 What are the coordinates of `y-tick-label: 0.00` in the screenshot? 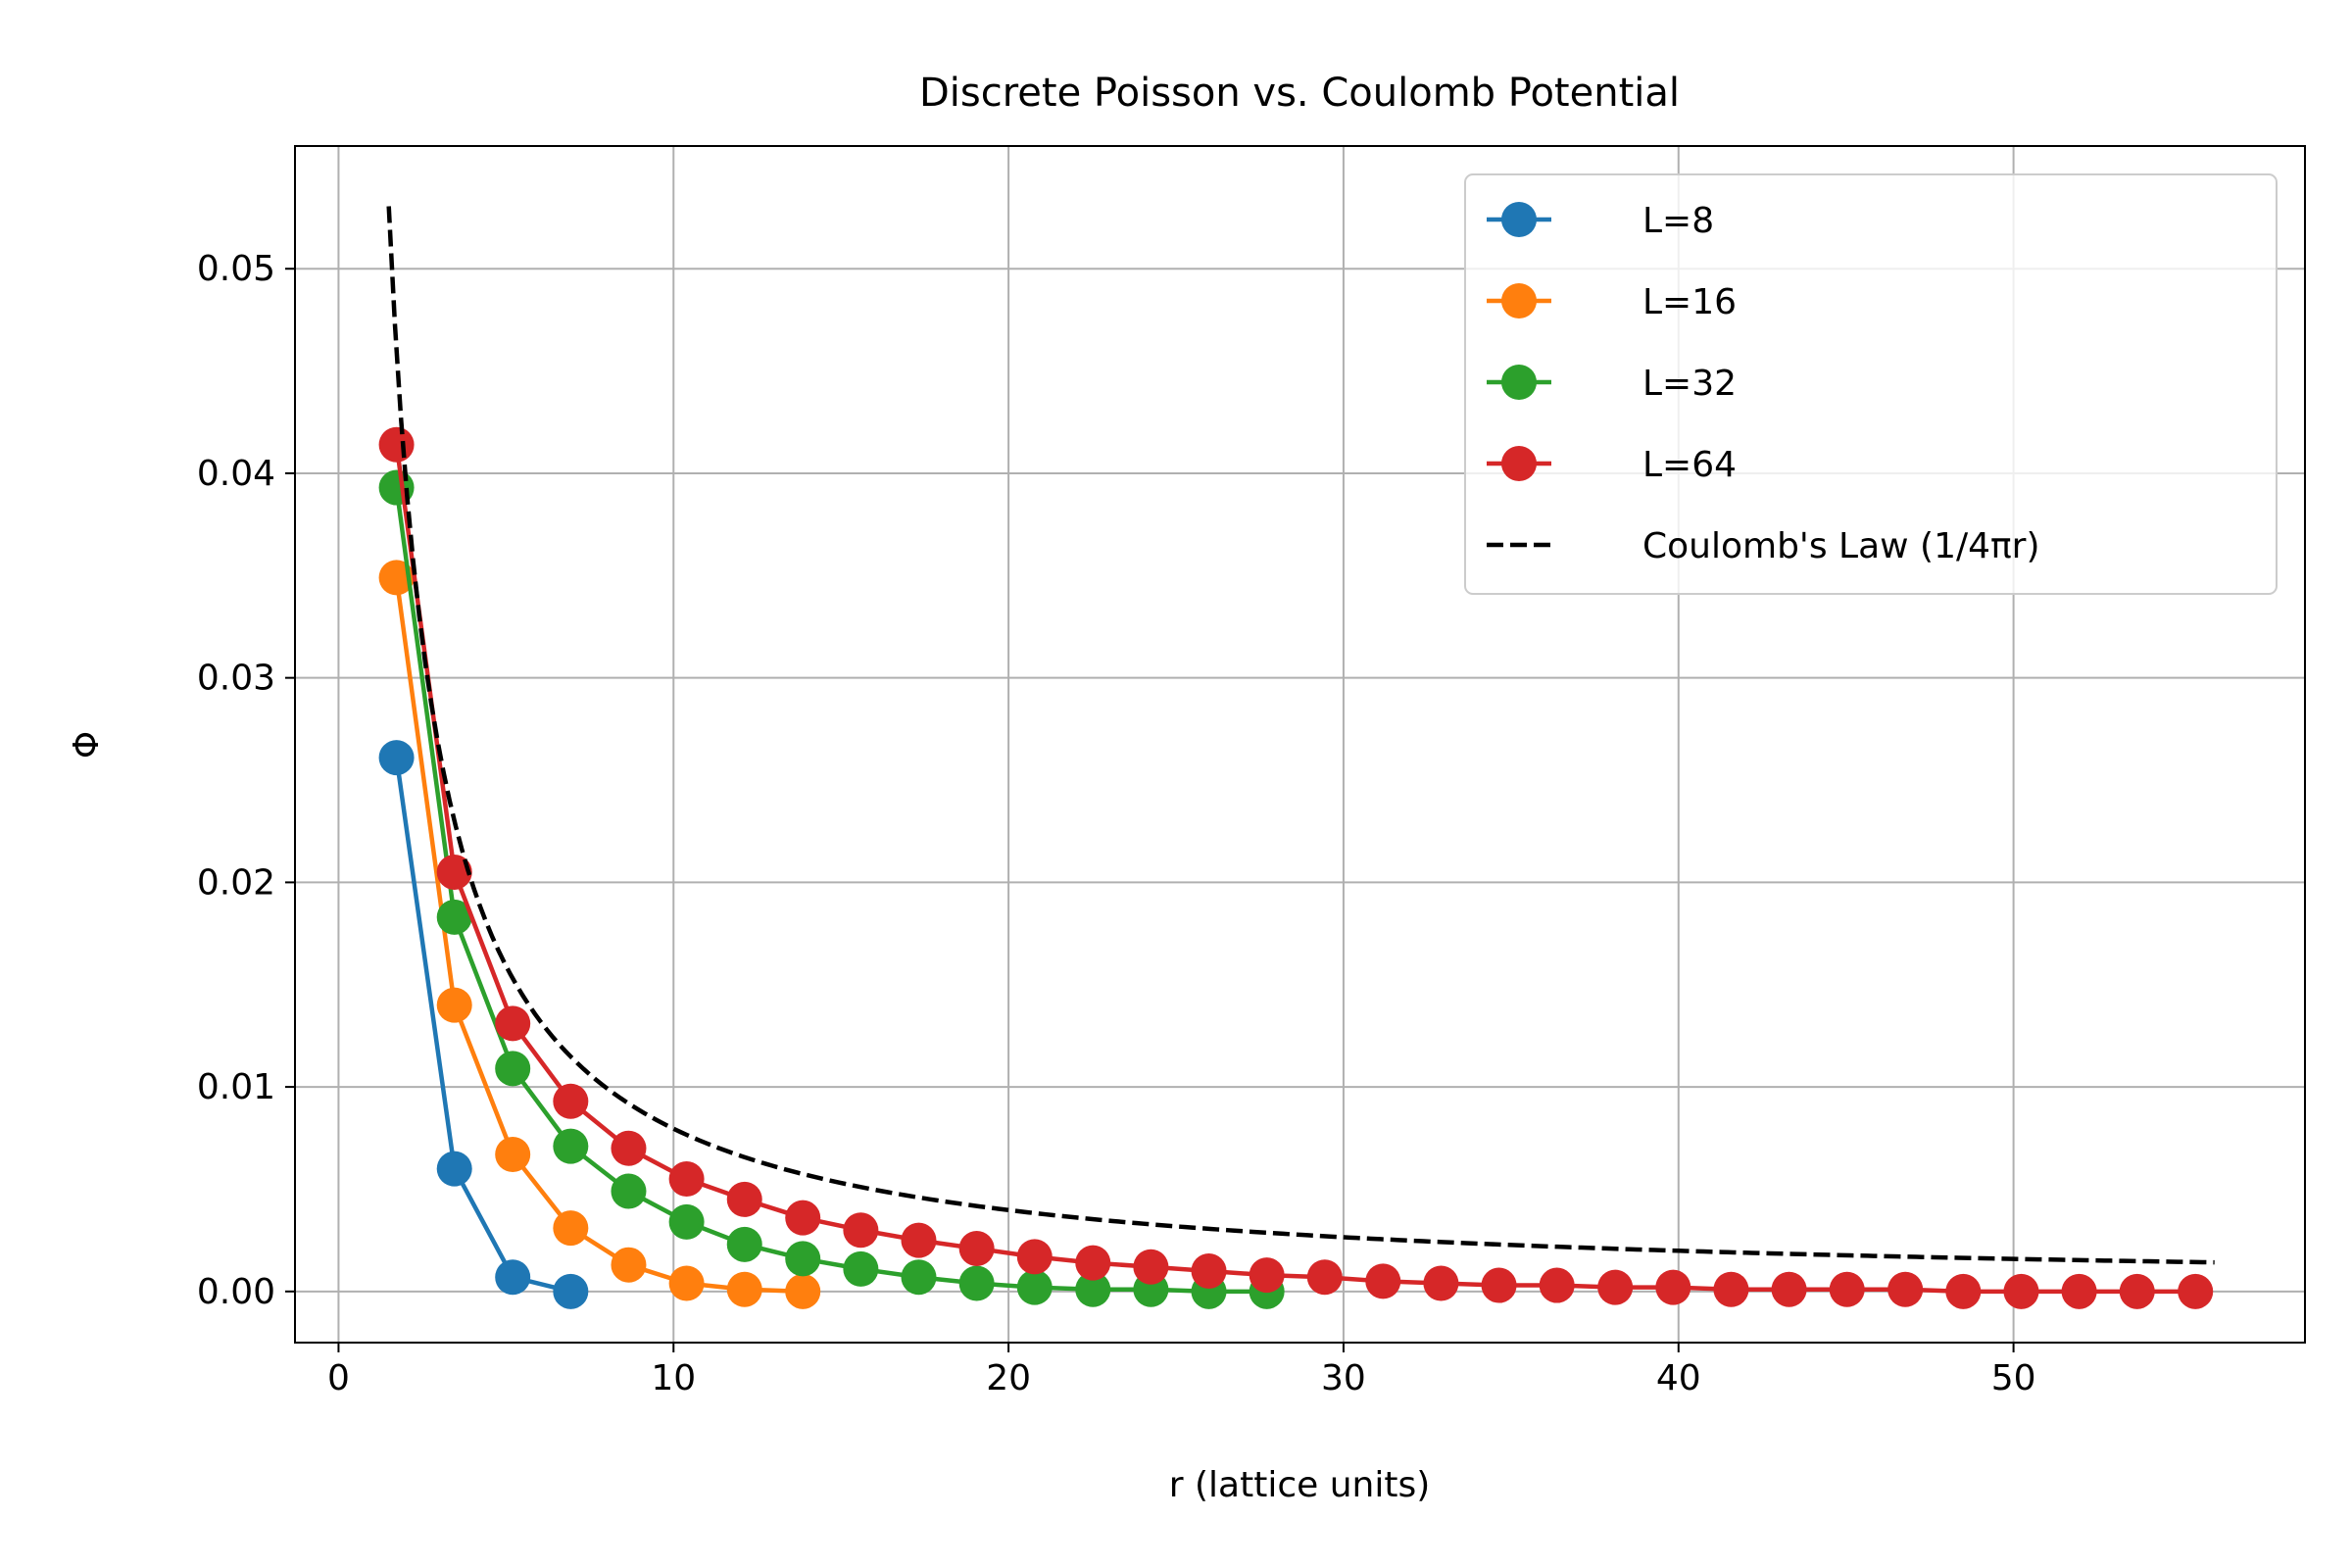 It's located at (236, 1292).